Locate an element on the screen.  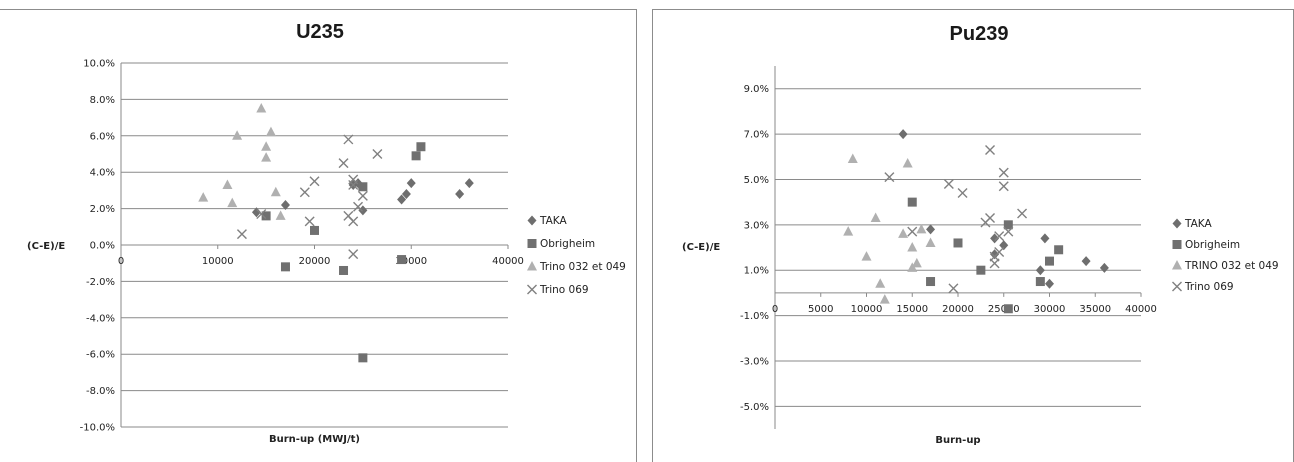
y-tick-label: -8.0% is located at coordinates (100, 391).